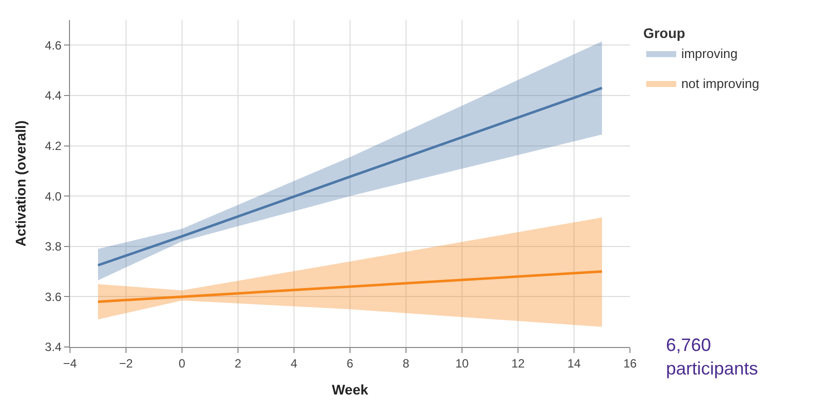 The width and height of the screenshot is (840, 417). Describe the element at coordinates (53, 347) in the screenshot. I see `y-tick-label: 3.4` at that location.